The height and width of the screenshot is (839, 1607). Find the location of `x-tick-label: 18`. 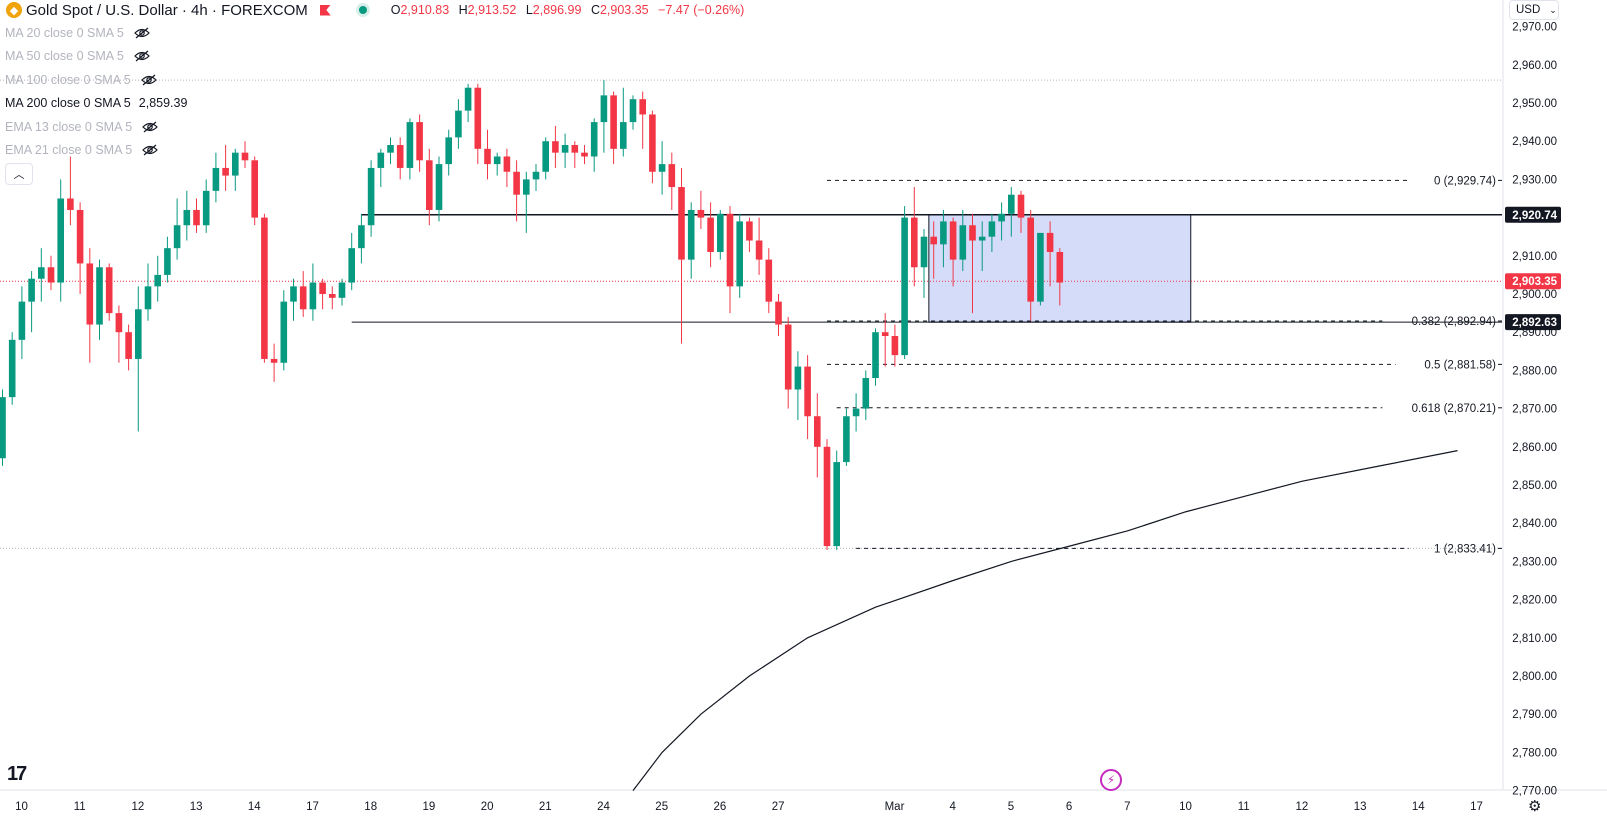

x-tick-label: 18 is located at coordinates (370, 807).